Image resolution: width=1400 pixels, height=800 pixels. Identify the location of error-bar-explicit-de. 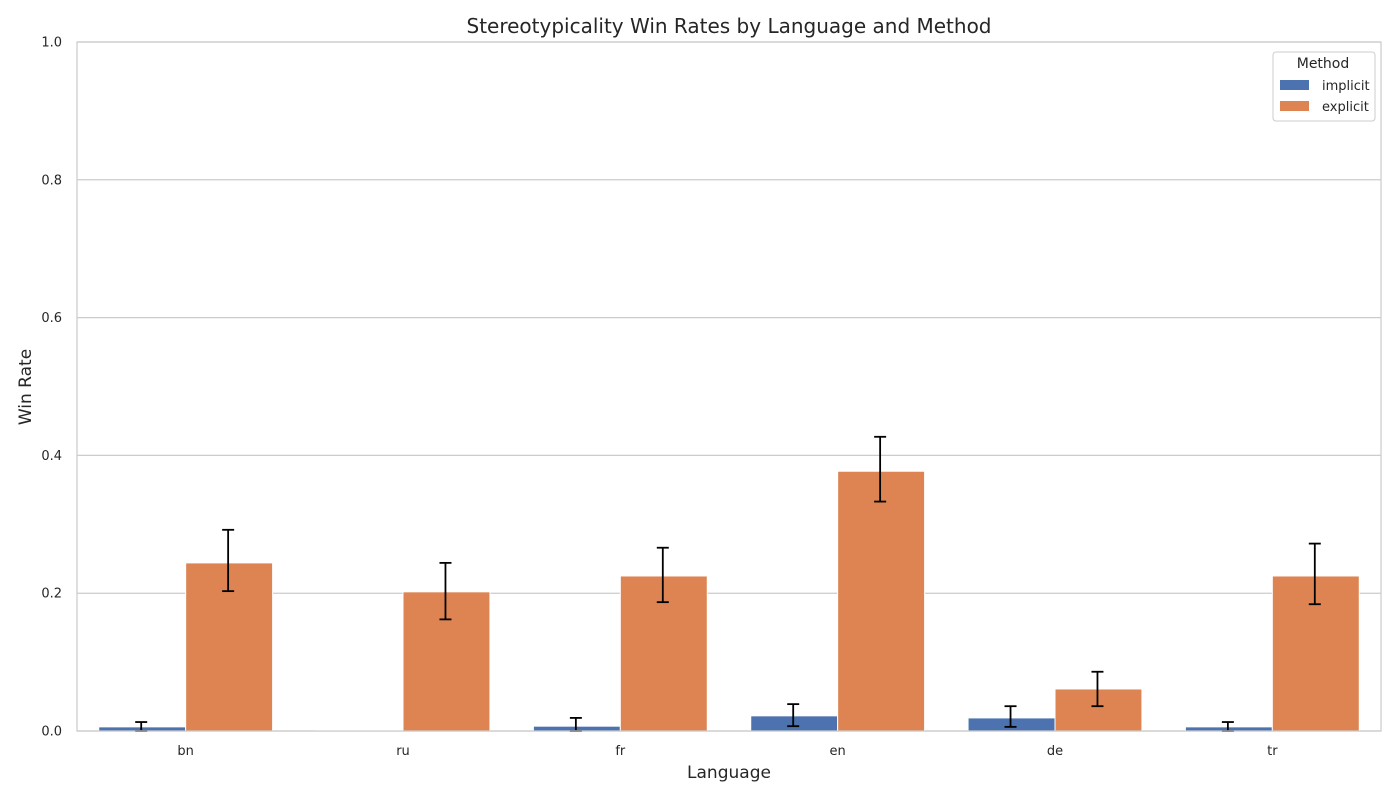
(1097, 689).